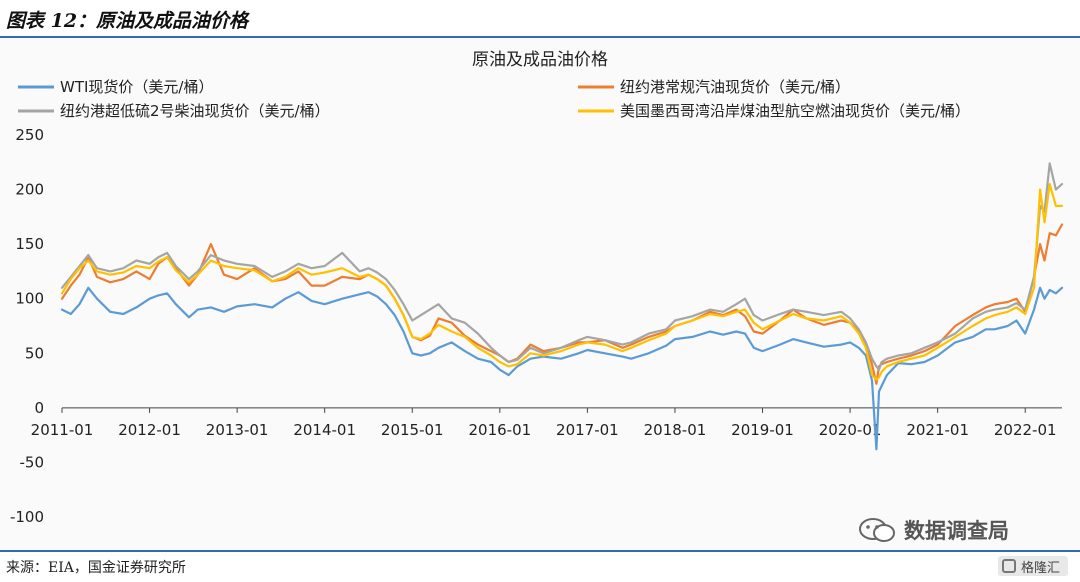  What do you see at coordinates (136, 87) in the screenshot?
I see `legend-label-0: WTI现货价（美元/桶）` at bounding box center [136, 87].